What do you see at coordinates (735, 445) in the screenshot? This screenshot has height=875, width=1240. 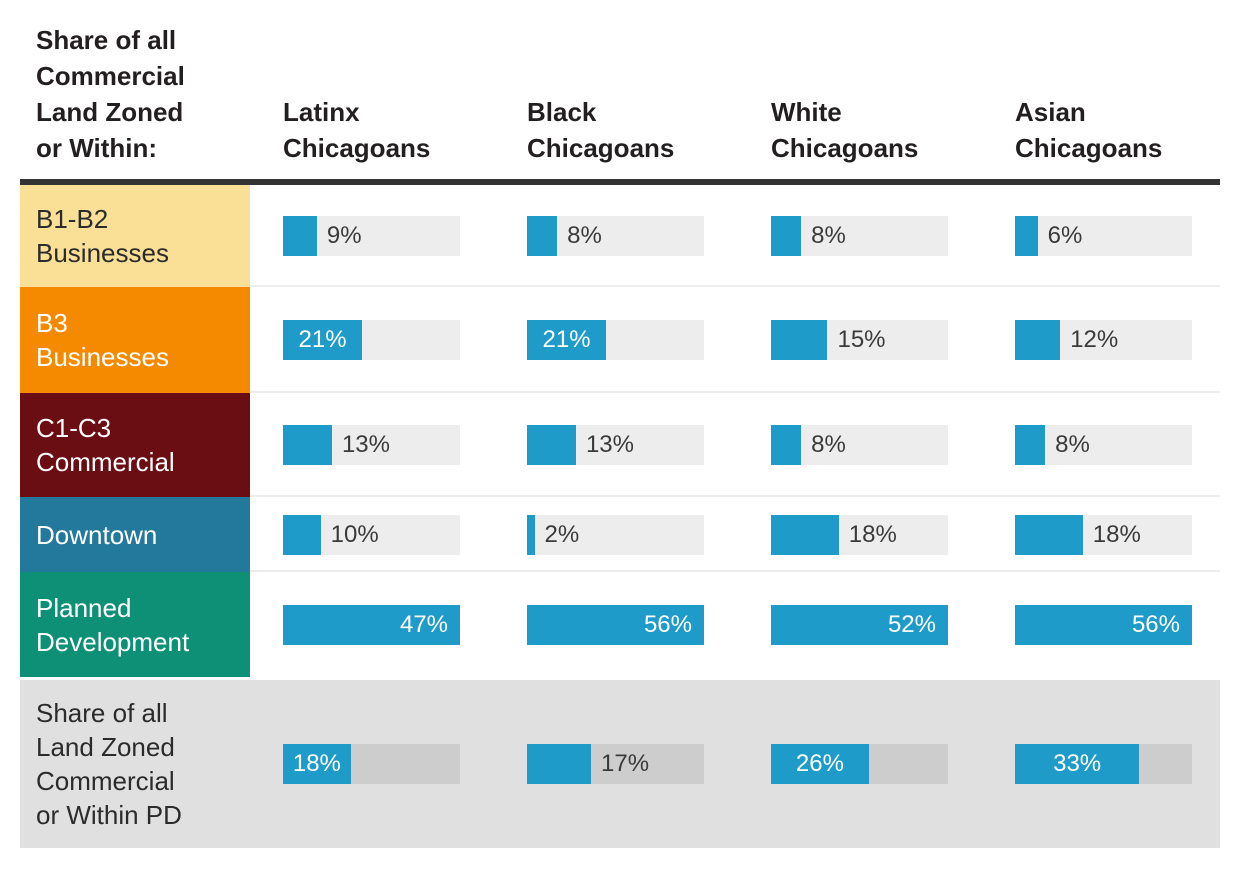 I see `row-bars: 13% 13% 8% 8%` at bounding box center [735, 445].